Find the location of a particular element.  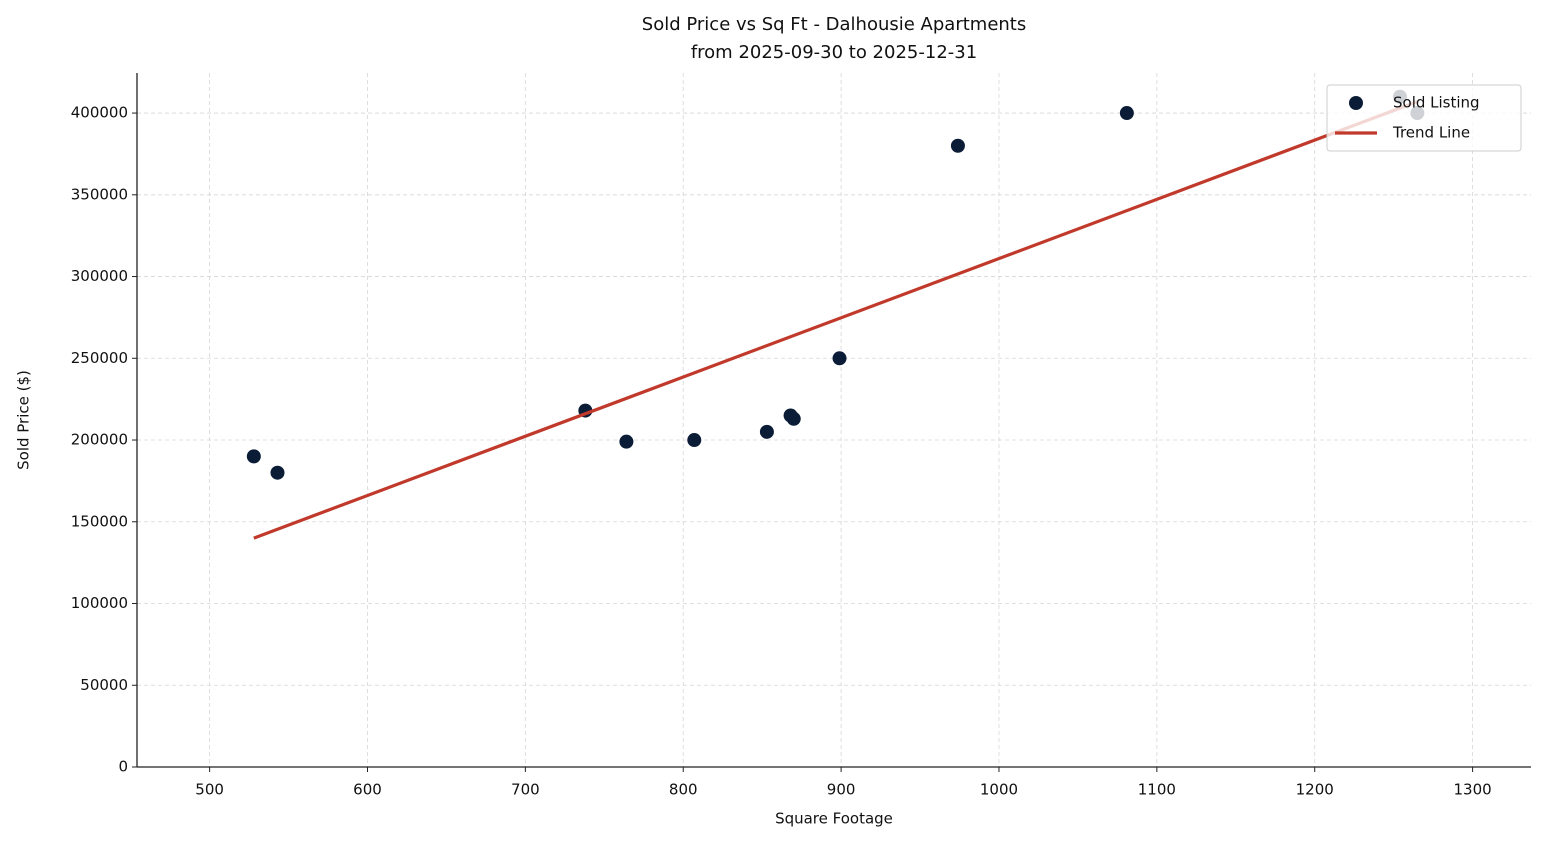

x-tick-label: 500 is located at coordinates (209, 790).